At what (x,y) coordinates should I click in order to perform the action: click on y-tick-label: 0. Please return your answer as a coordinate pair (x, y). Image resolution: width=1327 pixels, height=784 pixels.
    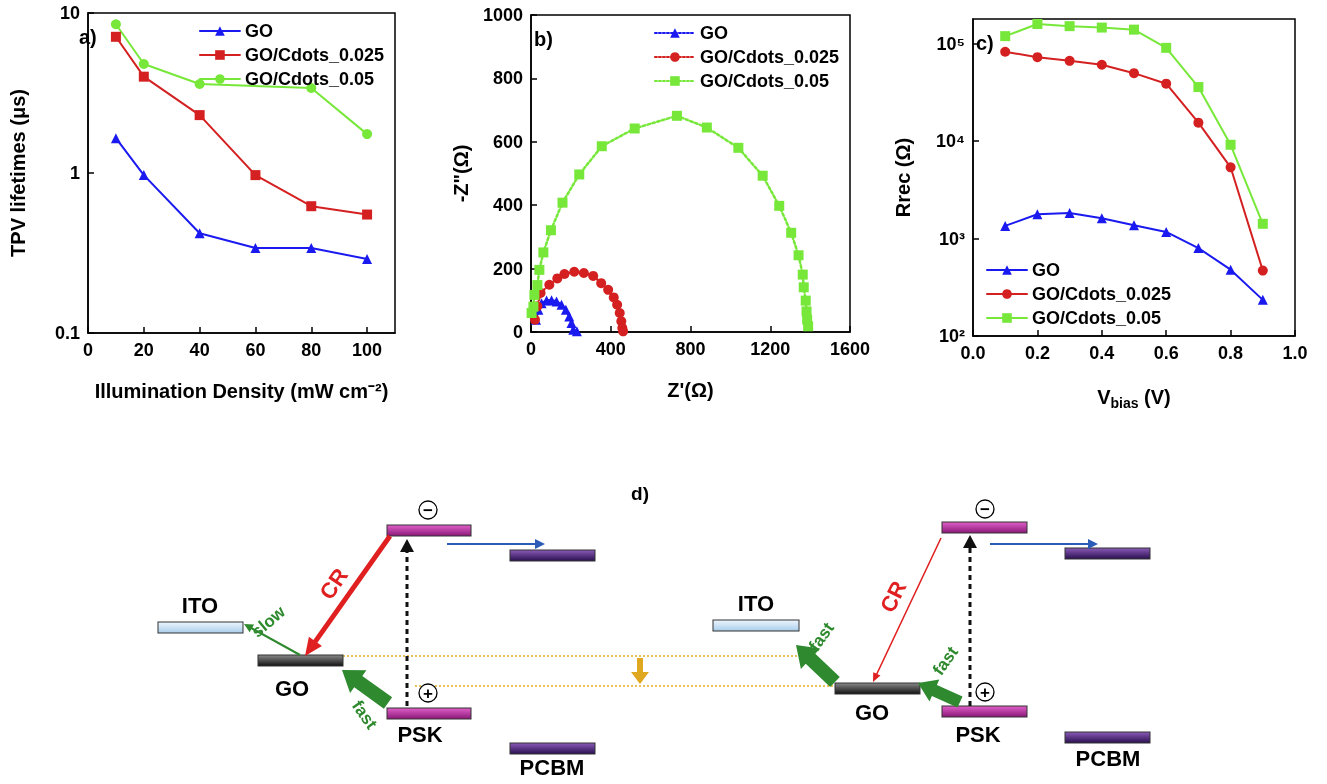
    Looking at the image, I should click on (517, 332).